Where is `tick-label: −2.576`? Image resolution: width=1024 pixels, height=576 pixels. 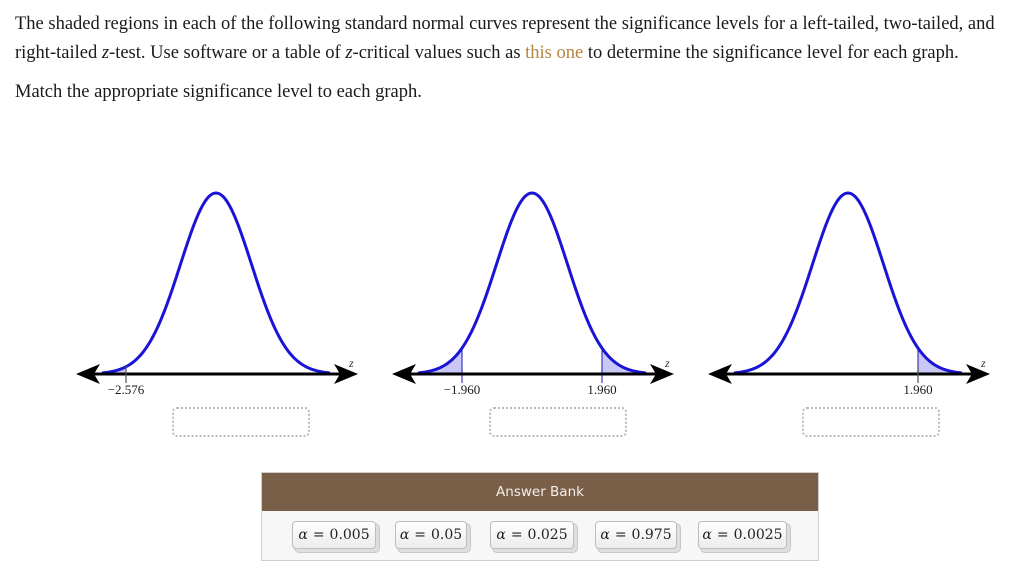 tick-label: −2.576 is located at coordinates (126, 389).